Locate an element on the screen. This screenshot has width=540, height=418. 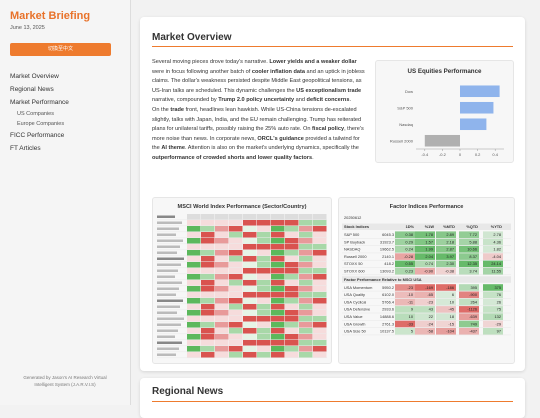
cell: 2.89 is located at coordinates (450, 234).